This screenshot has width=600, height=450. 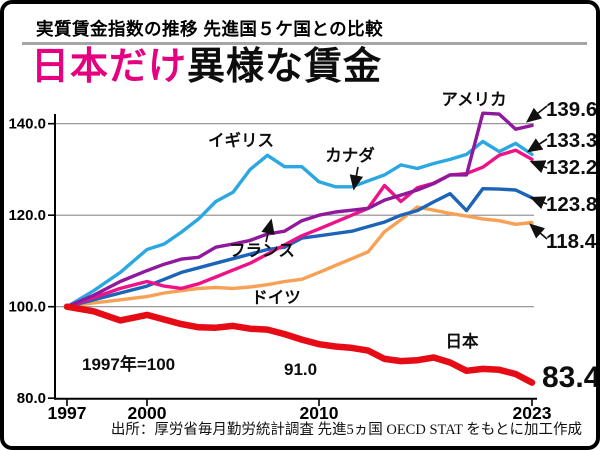 What do you see at coordinates (463, 341) in the screenshot?
I see `series-label-japan: 日本` at bounding box center [463, 341].